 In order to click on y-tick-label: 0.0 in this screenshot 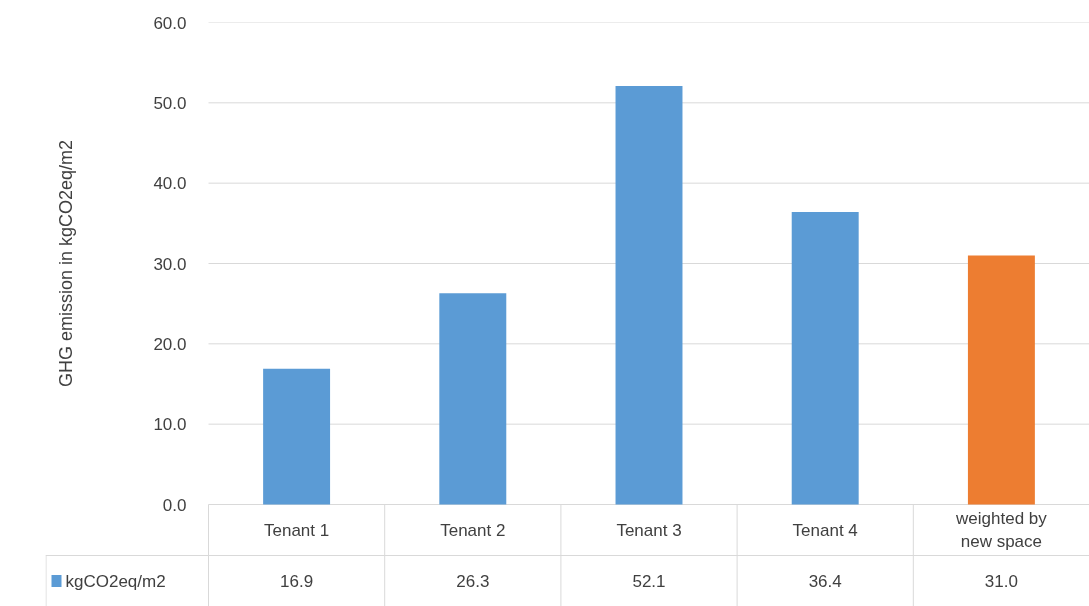, I will do `click(174, 505)`.